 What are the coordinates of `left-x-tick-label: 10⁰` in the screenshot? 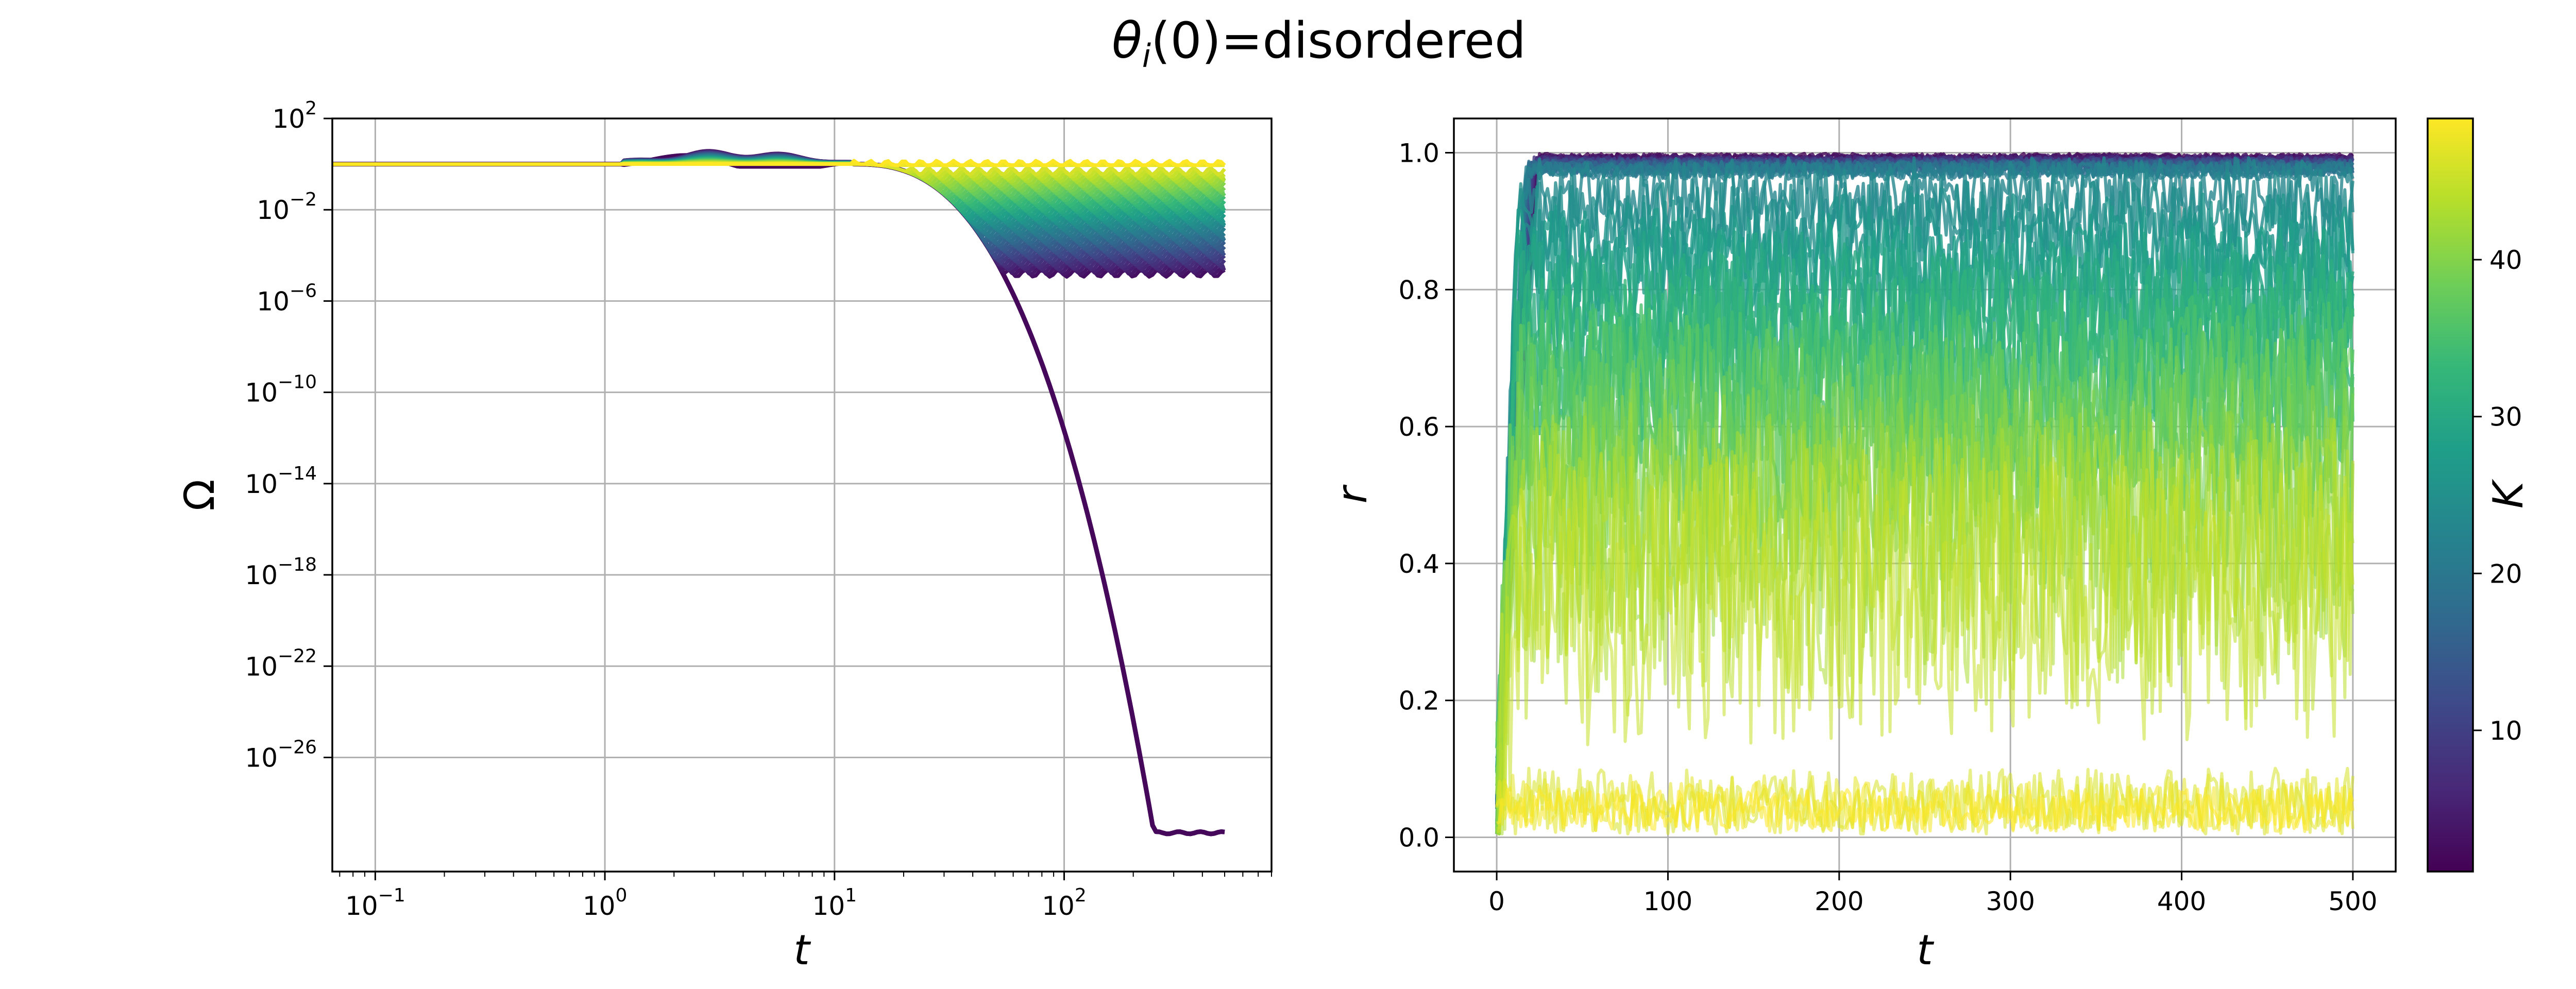 It's located at (605, 903).